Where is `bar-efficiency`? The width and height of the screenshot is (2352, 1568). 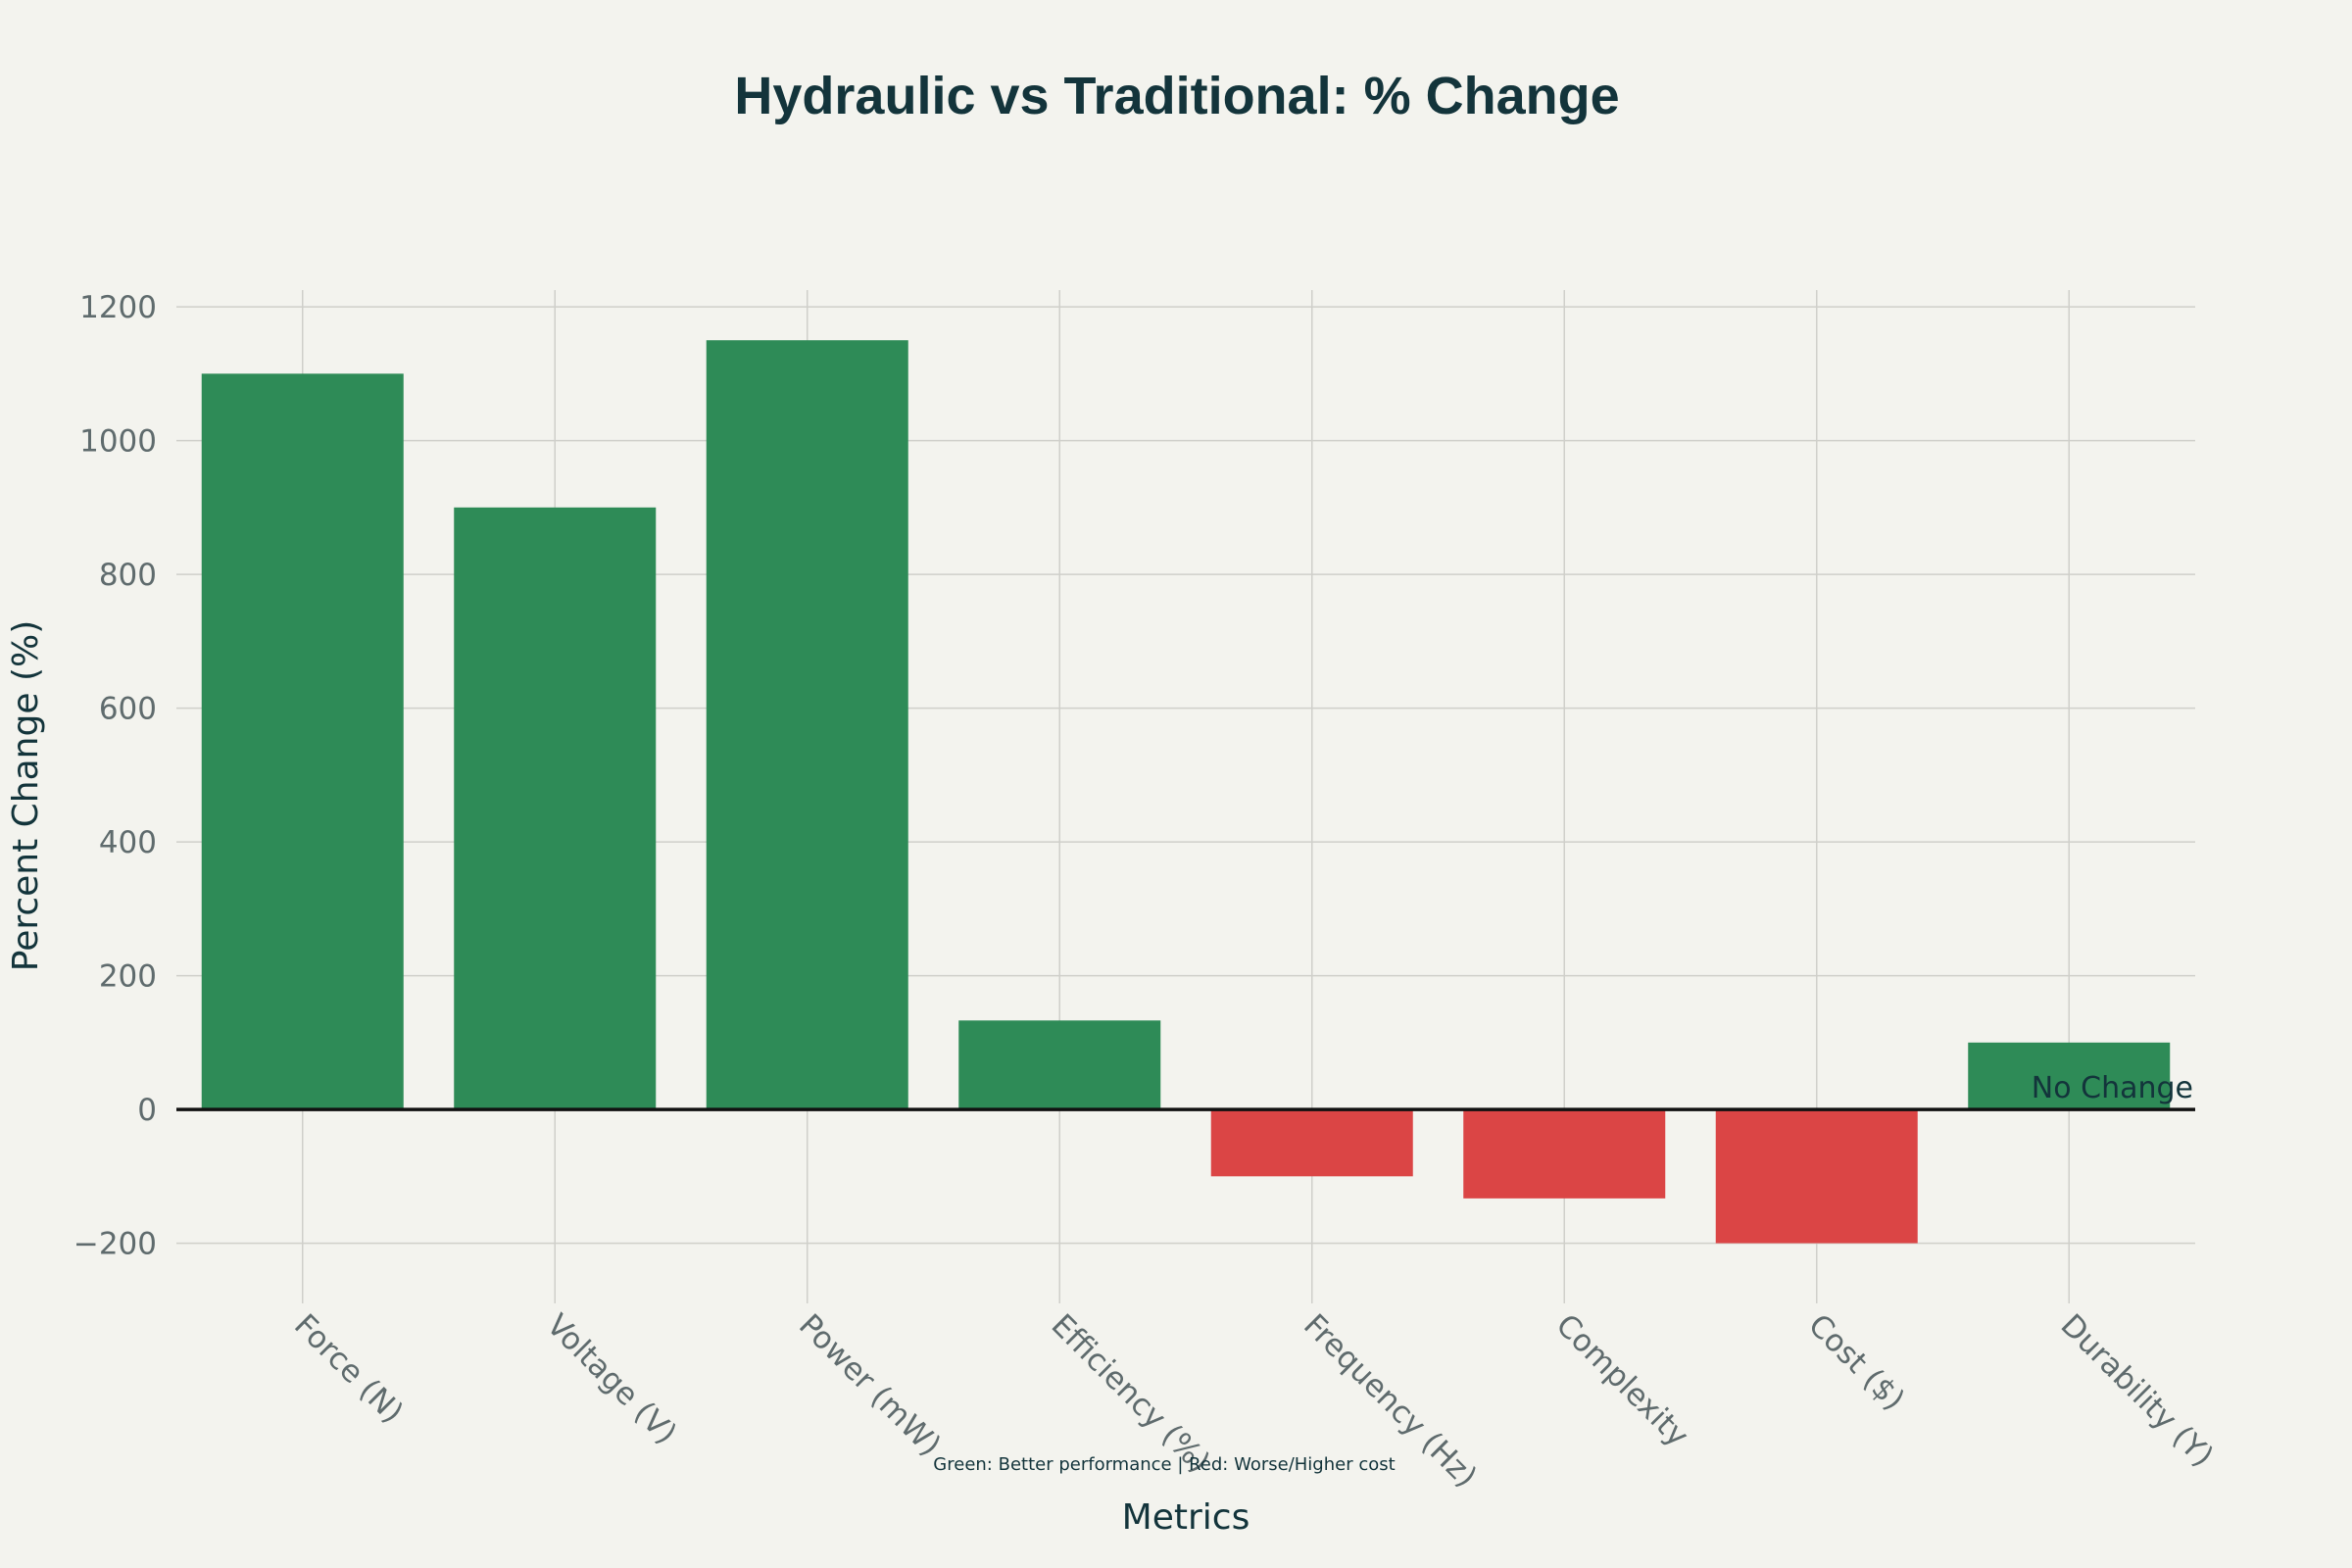 bar-efficiency is located at coordinates (1059, 1065).